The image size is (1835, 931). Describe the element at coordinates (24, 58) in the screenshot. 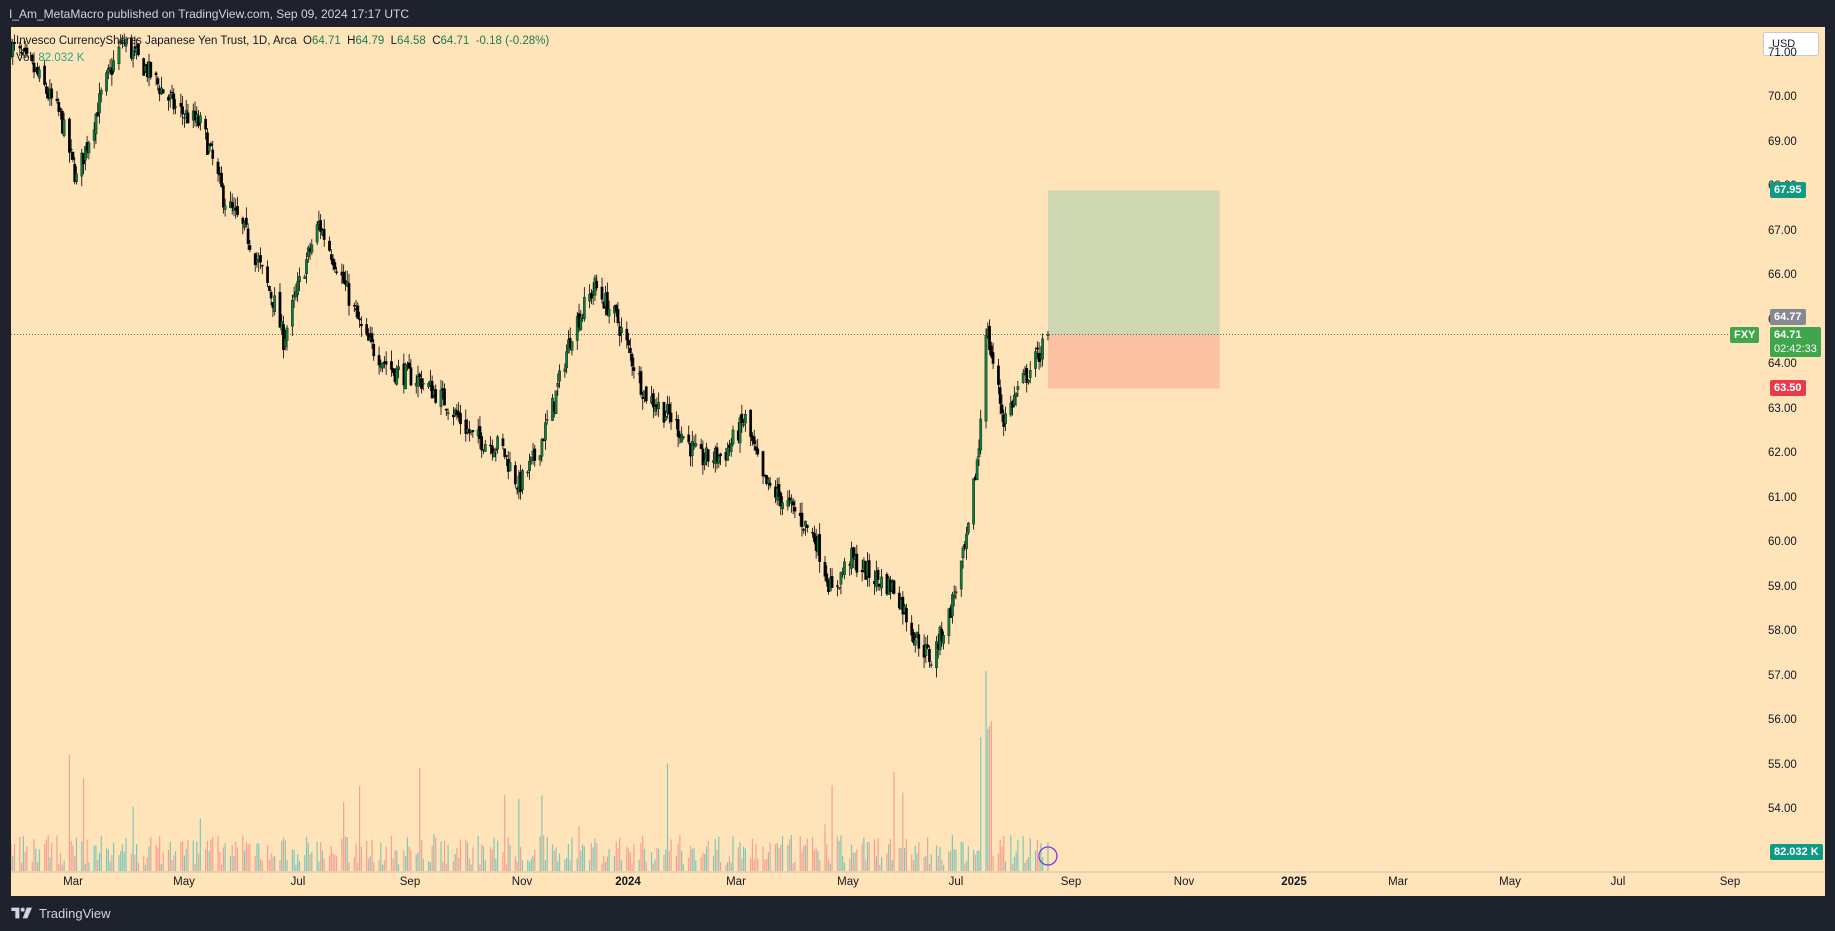

I see `volume-label: Vol` at that location.